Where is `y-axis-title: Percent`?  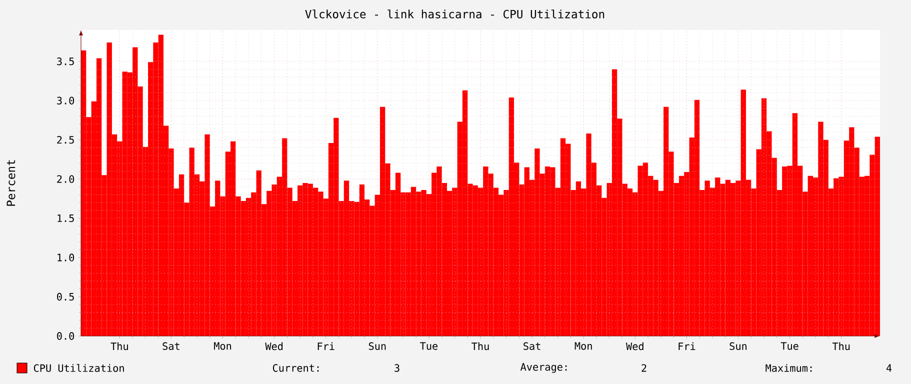 y-axis-title: Percent is located at coordinates (11, 183).